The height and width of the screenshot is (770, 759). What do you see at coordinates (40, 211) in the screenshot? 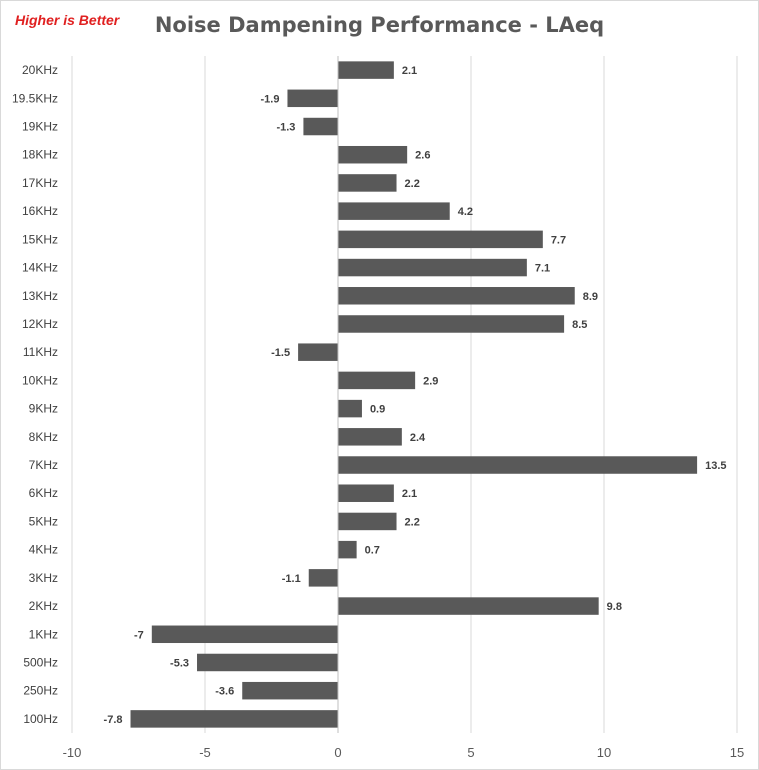
I see `category-label-5: 16KHz` at bounding box center [40, 211].